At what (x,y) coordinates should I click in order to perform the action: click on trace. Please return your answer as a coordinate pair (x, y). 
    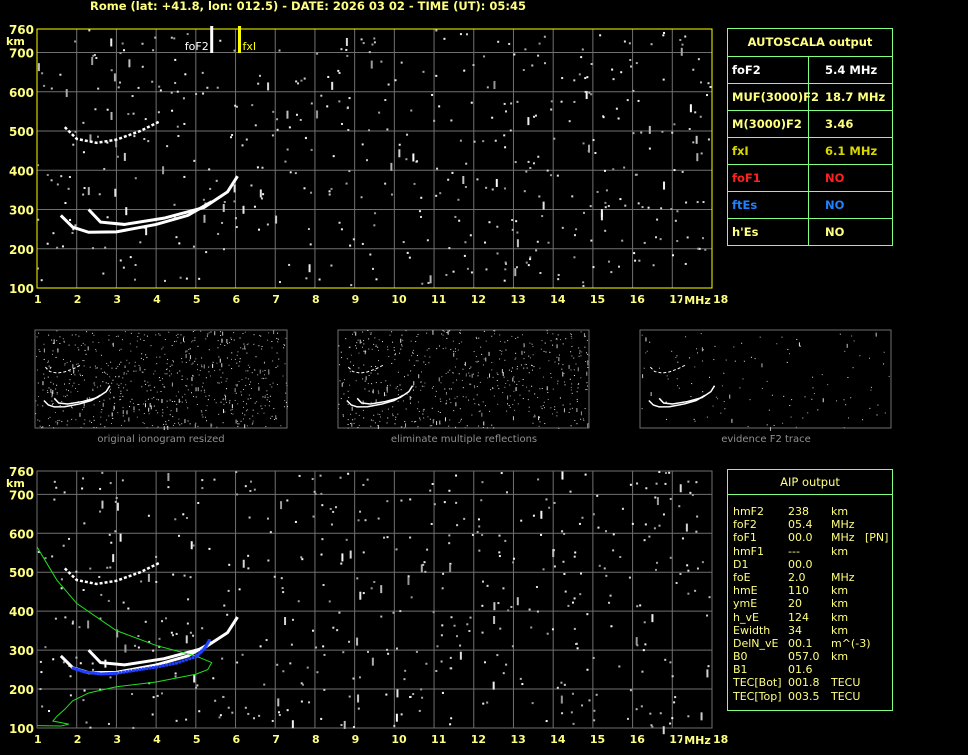
    Looking at the image, I should click on (63, 369).